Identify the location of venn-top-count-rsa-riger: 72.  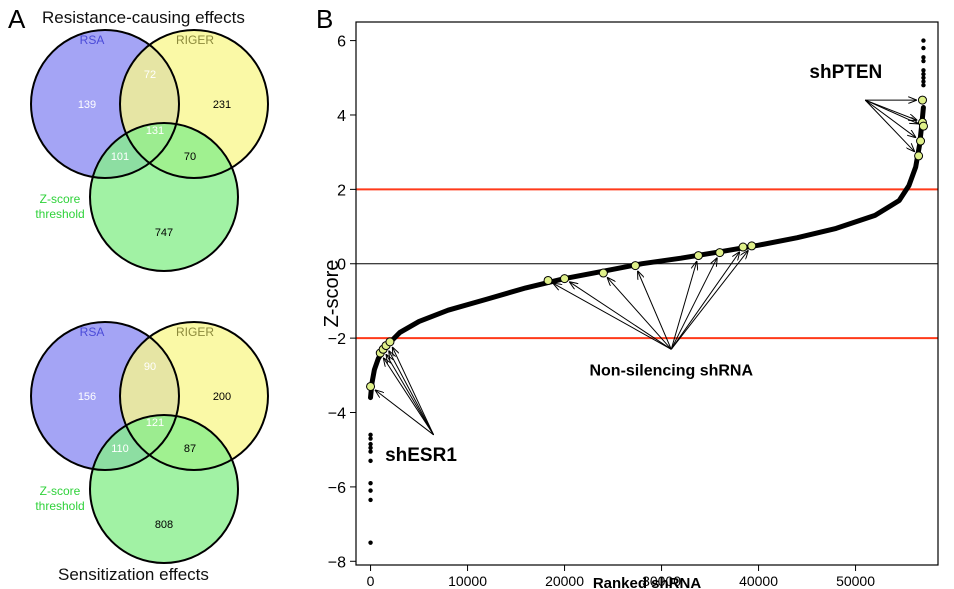
(150, 75).